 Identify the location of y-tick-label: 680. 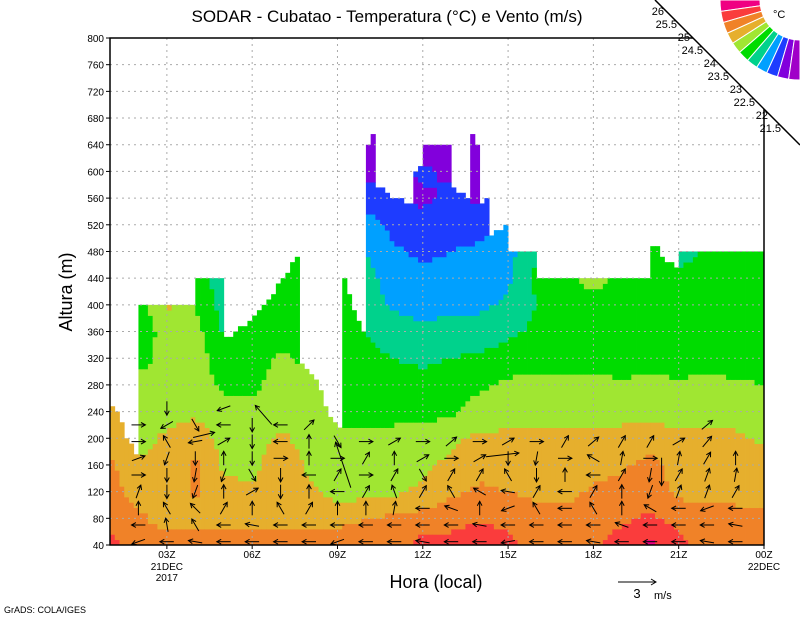
(95, 119).